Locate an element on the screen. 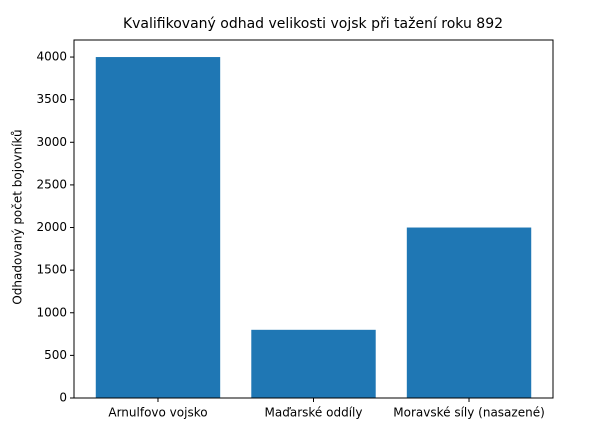 Image resolution: width=592 pixels, height=435 pixels. y-tick-label: 0 is located at coordinates (63, 398).